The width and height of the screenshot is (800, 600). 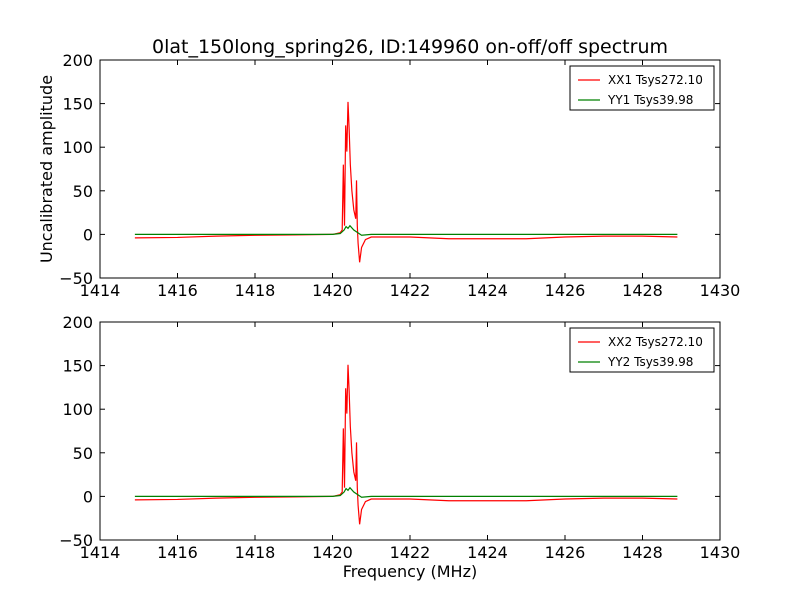 What do you see at coordinates (88, 234) in the screenshot?
I see `top-ytick-label: 0` at bounding box center [88, 234].